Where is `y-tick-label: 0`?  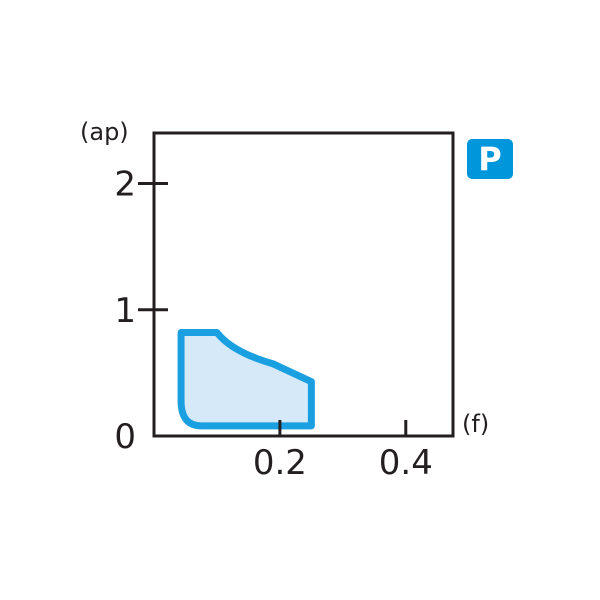
y-tick-label: 0 is located at coordinates (125, 437).